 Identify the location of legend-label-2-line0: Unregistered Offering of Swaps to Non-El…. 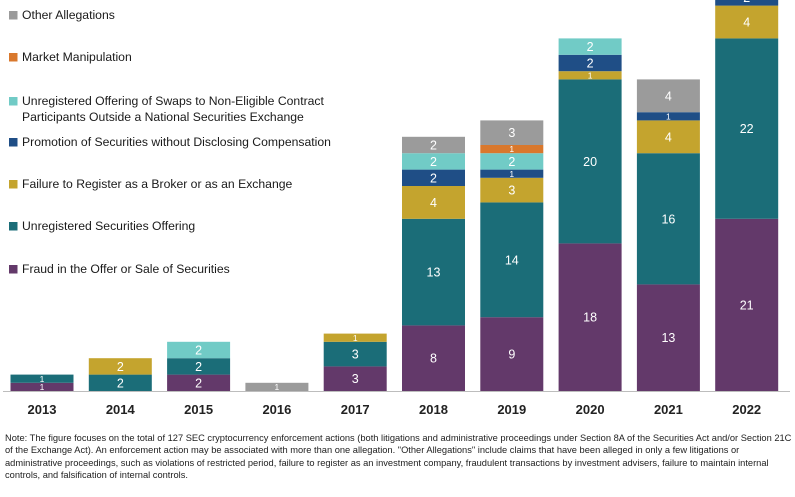
(173, 101).